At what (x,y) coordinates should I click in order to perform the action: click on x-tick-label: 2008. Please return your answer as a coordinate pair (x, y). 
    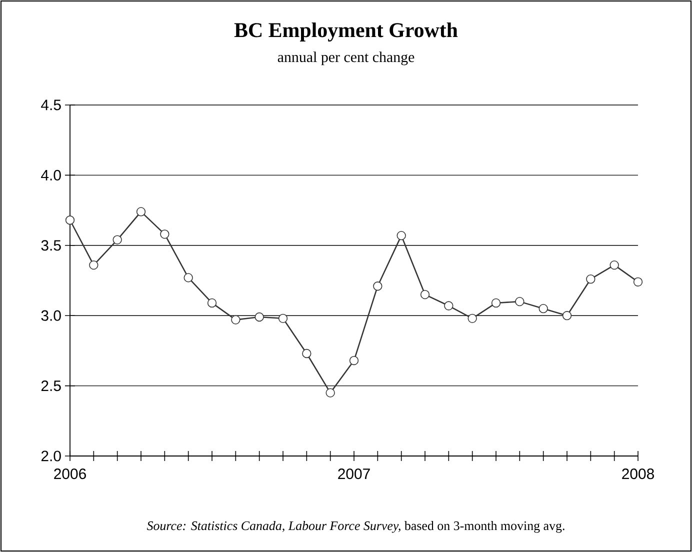
    Looking at the image, I should click on (638, 474).